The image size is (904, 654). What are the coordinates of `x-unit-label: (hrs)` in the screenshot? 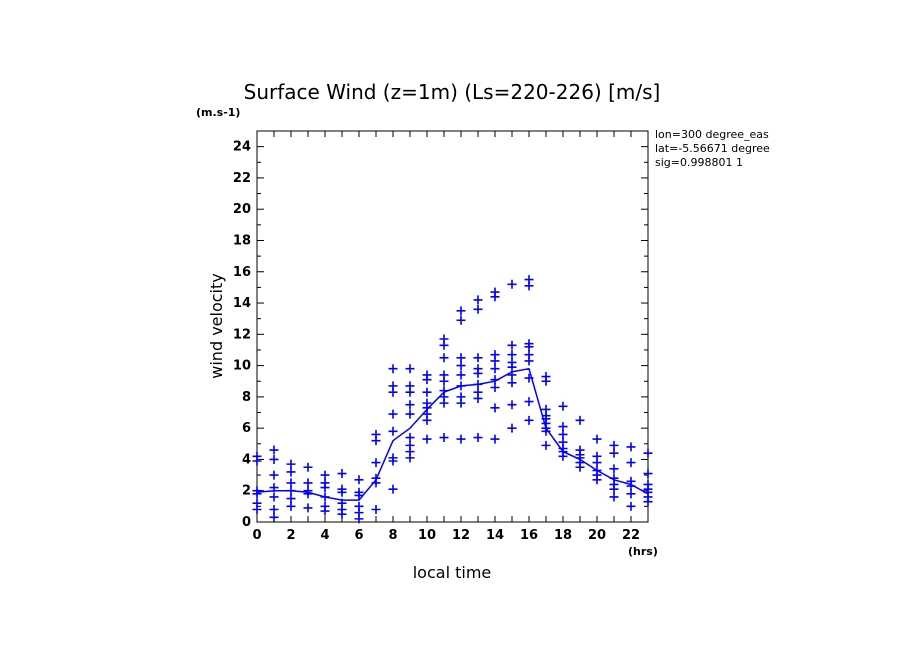 It's located at (643, 551).